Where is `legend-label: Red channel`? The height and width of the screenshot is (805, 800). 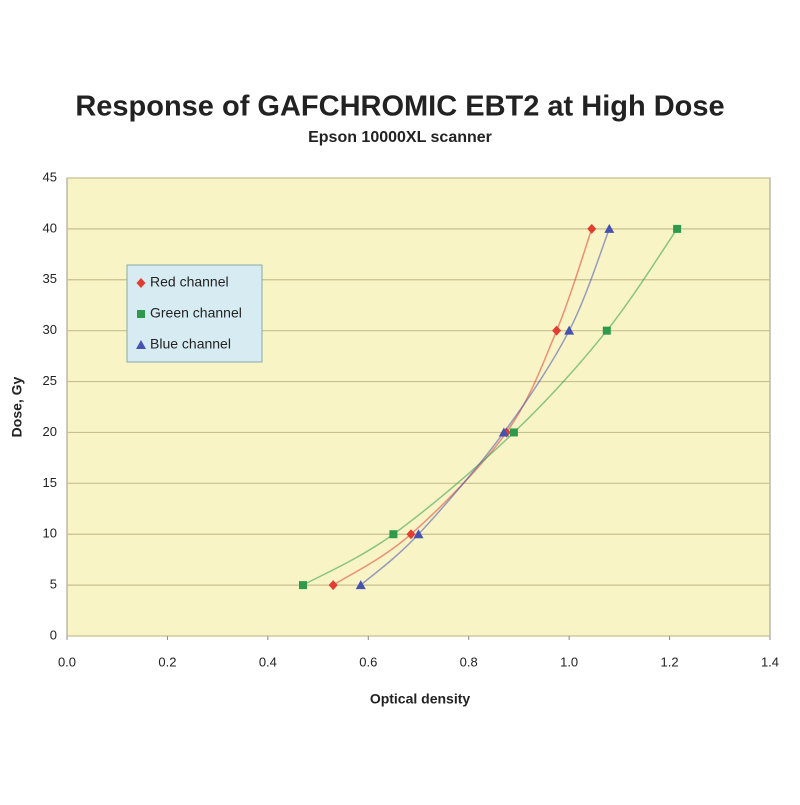
legend-label: Red channel is located at coordinates (189, 282).